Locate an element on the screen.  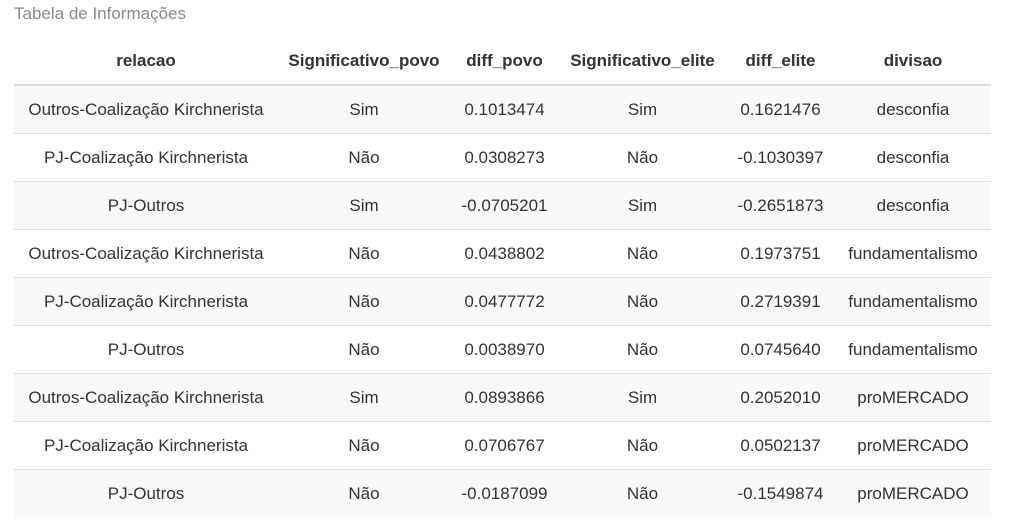
cell-diff-elite: 0.0502137 is located at coordinates (780, 445).